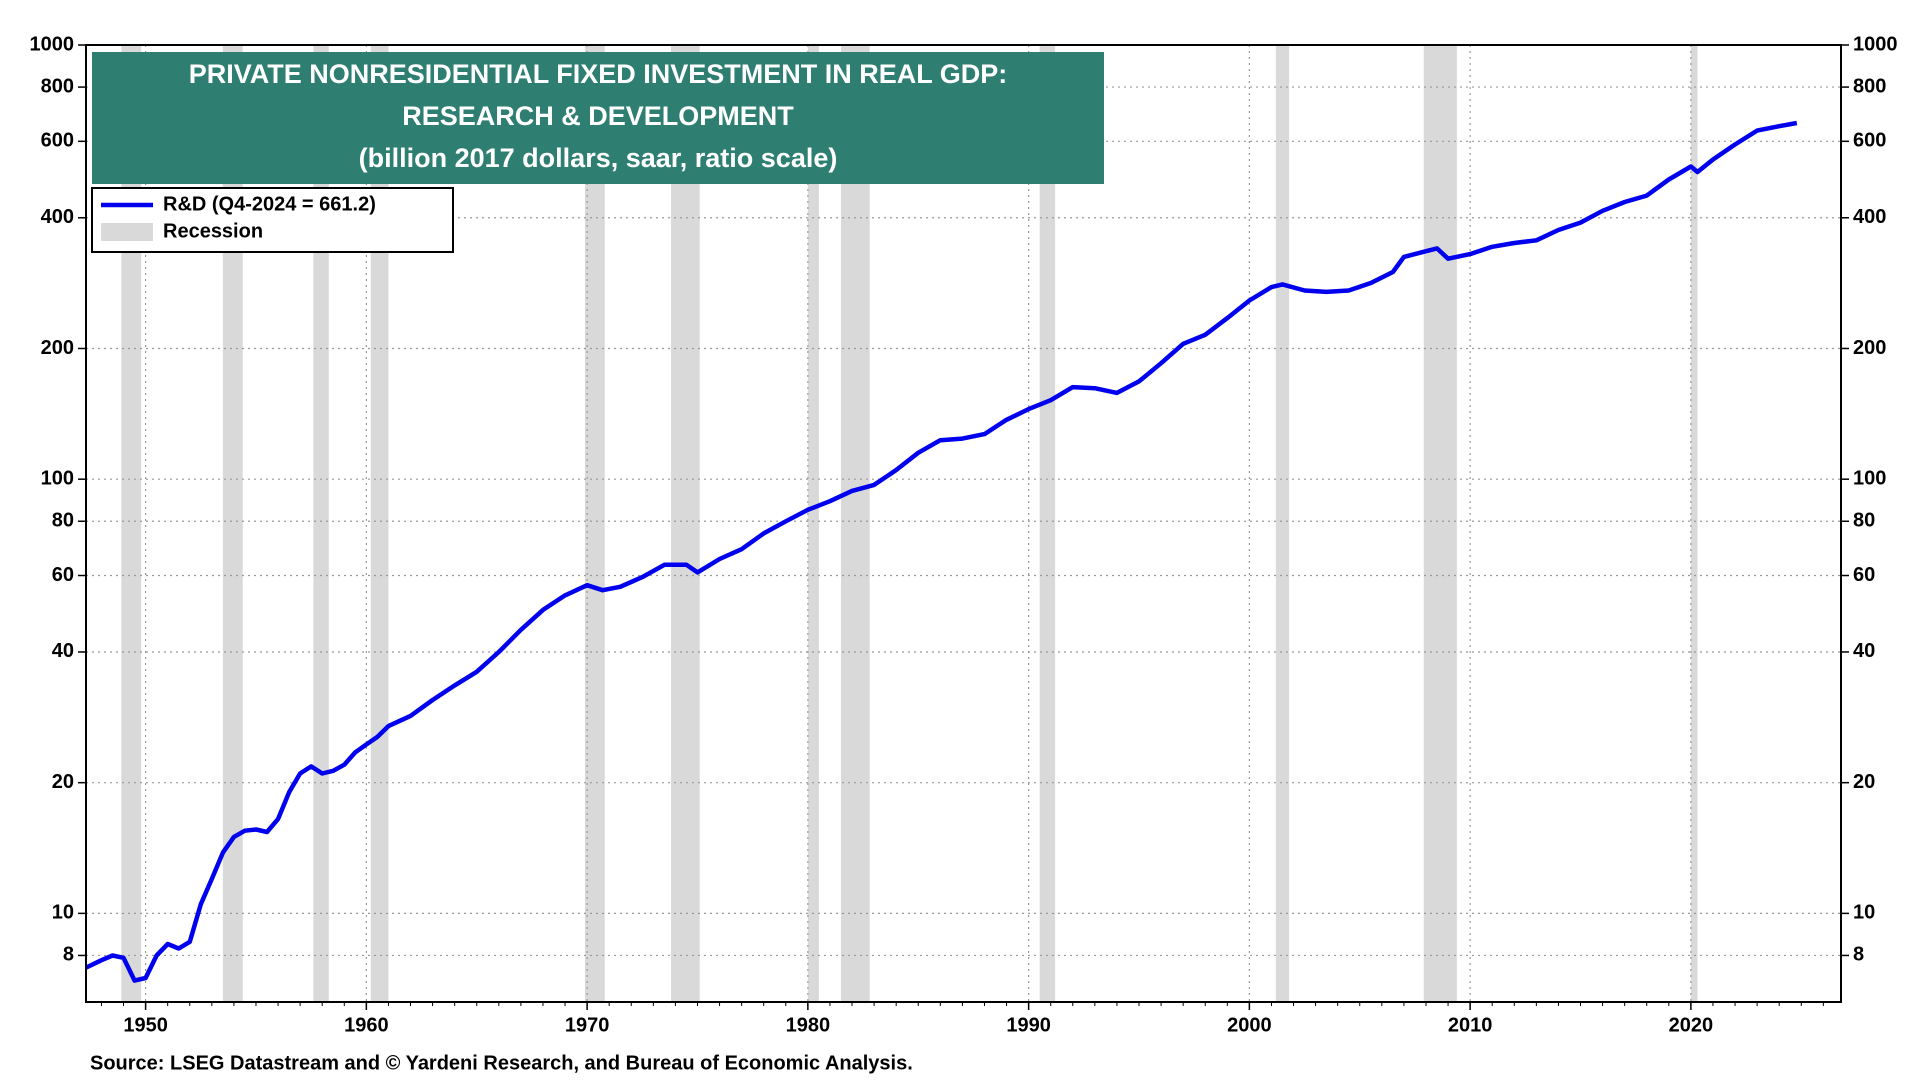 This screenshot has width=1920, height=1080. What do you see at coordinates (213, 231) in the screenshot?
I see `legend-label: Recession` at bounding box center [213, 231].